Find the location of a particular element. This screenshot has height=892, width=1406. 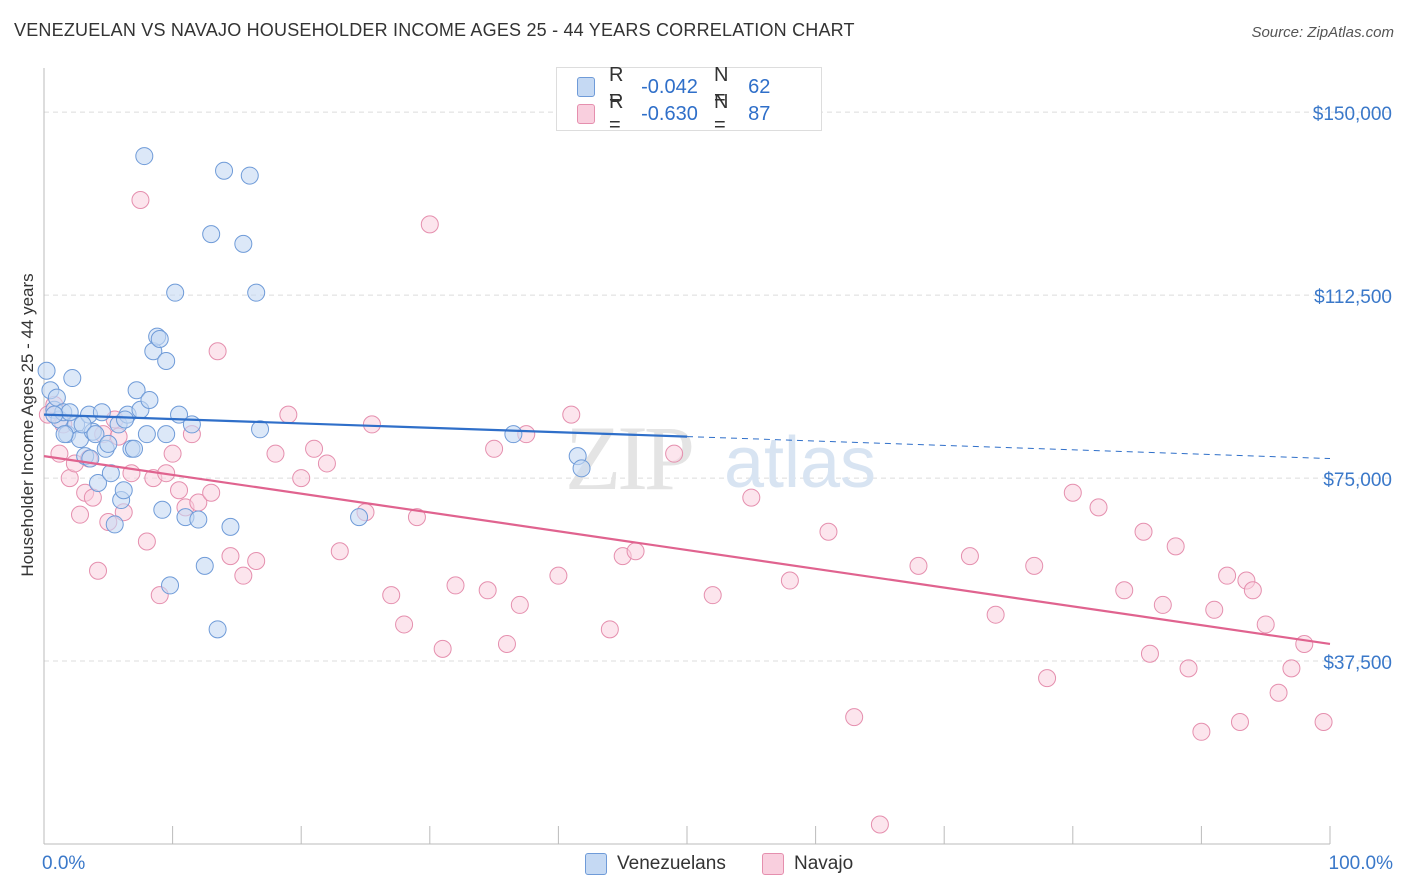

legend-item-venezuelans: Venezuelans is located at coordinates (655, 864).